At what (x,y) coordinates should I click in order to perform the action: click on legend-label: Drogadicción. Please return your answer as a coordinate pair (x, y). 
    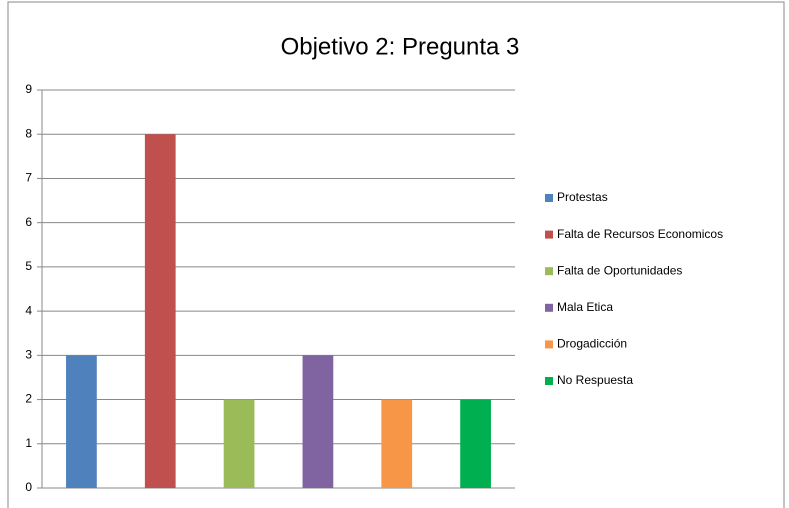
    Looking at the image, I should click on (592, 344).